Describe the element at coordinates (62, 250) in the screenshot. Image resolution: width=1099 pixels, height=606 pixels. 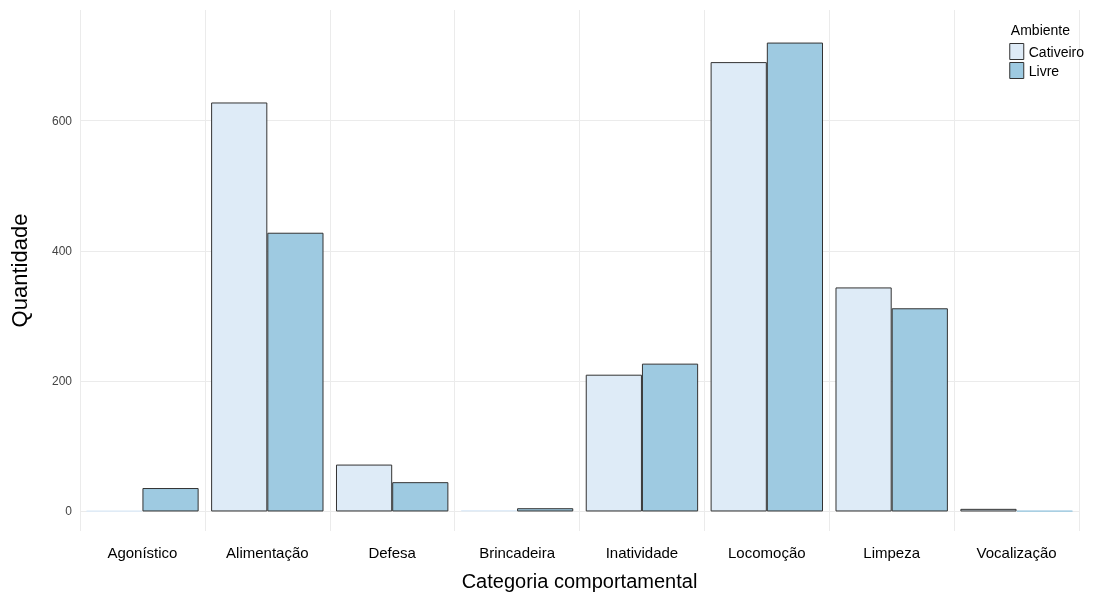
I see `y-tick-label: 400` at that location.